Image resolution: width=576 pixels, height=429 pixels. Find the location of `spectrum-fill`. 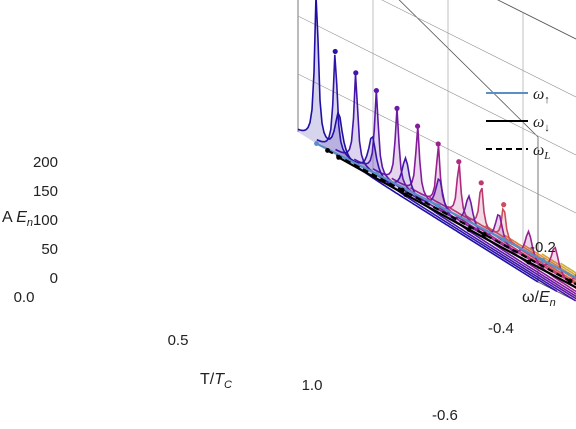

spectrum-fill is located at coordinates (512, 237).